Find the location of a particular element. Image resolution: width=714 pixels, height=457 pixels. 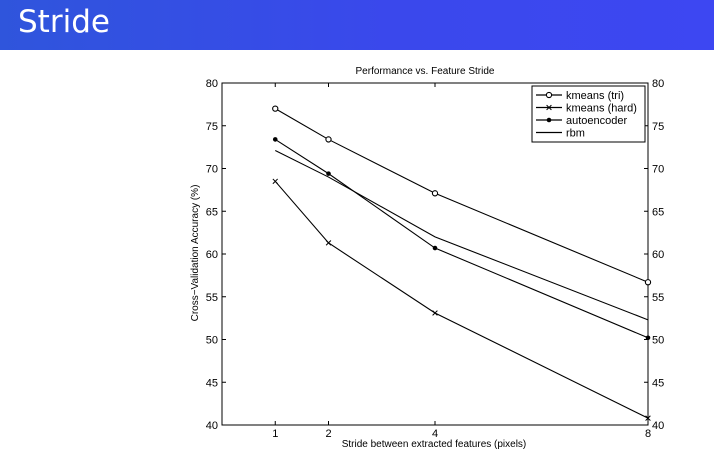

legend-marker-kmeans-hard is located at coordinates (549, 107).